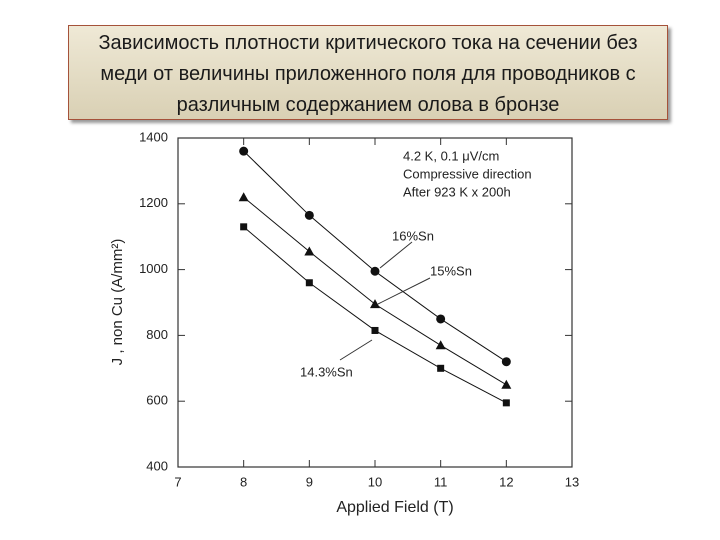 The image size is (720, 540). Describe the element at coordinates (117, 302) in the screenshot. I see `y-axis-label: J , non Cu (A/mm²)` at that location.